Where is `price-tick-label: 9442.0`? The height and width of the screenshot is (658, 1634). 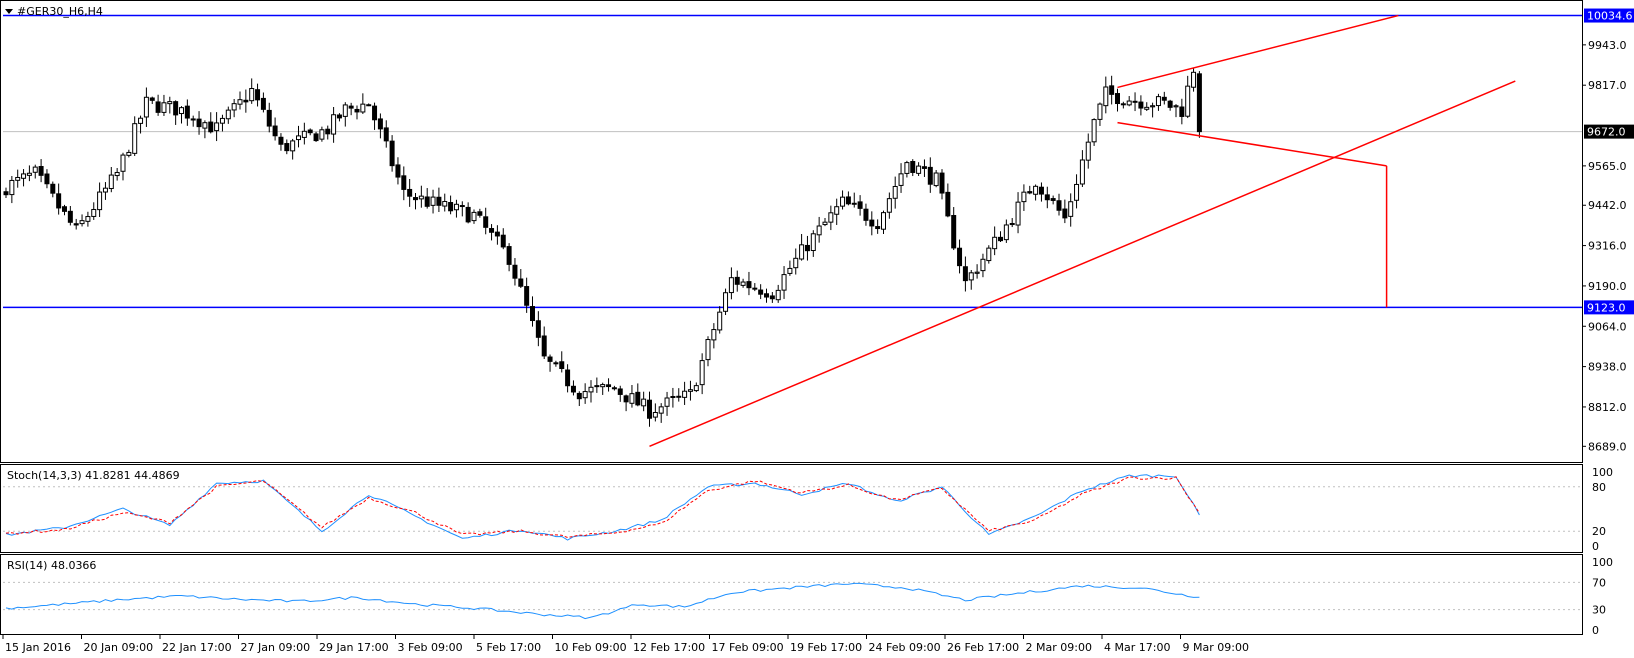
price-tick-label: 9442.0 is located at coordinates (1607, 205).